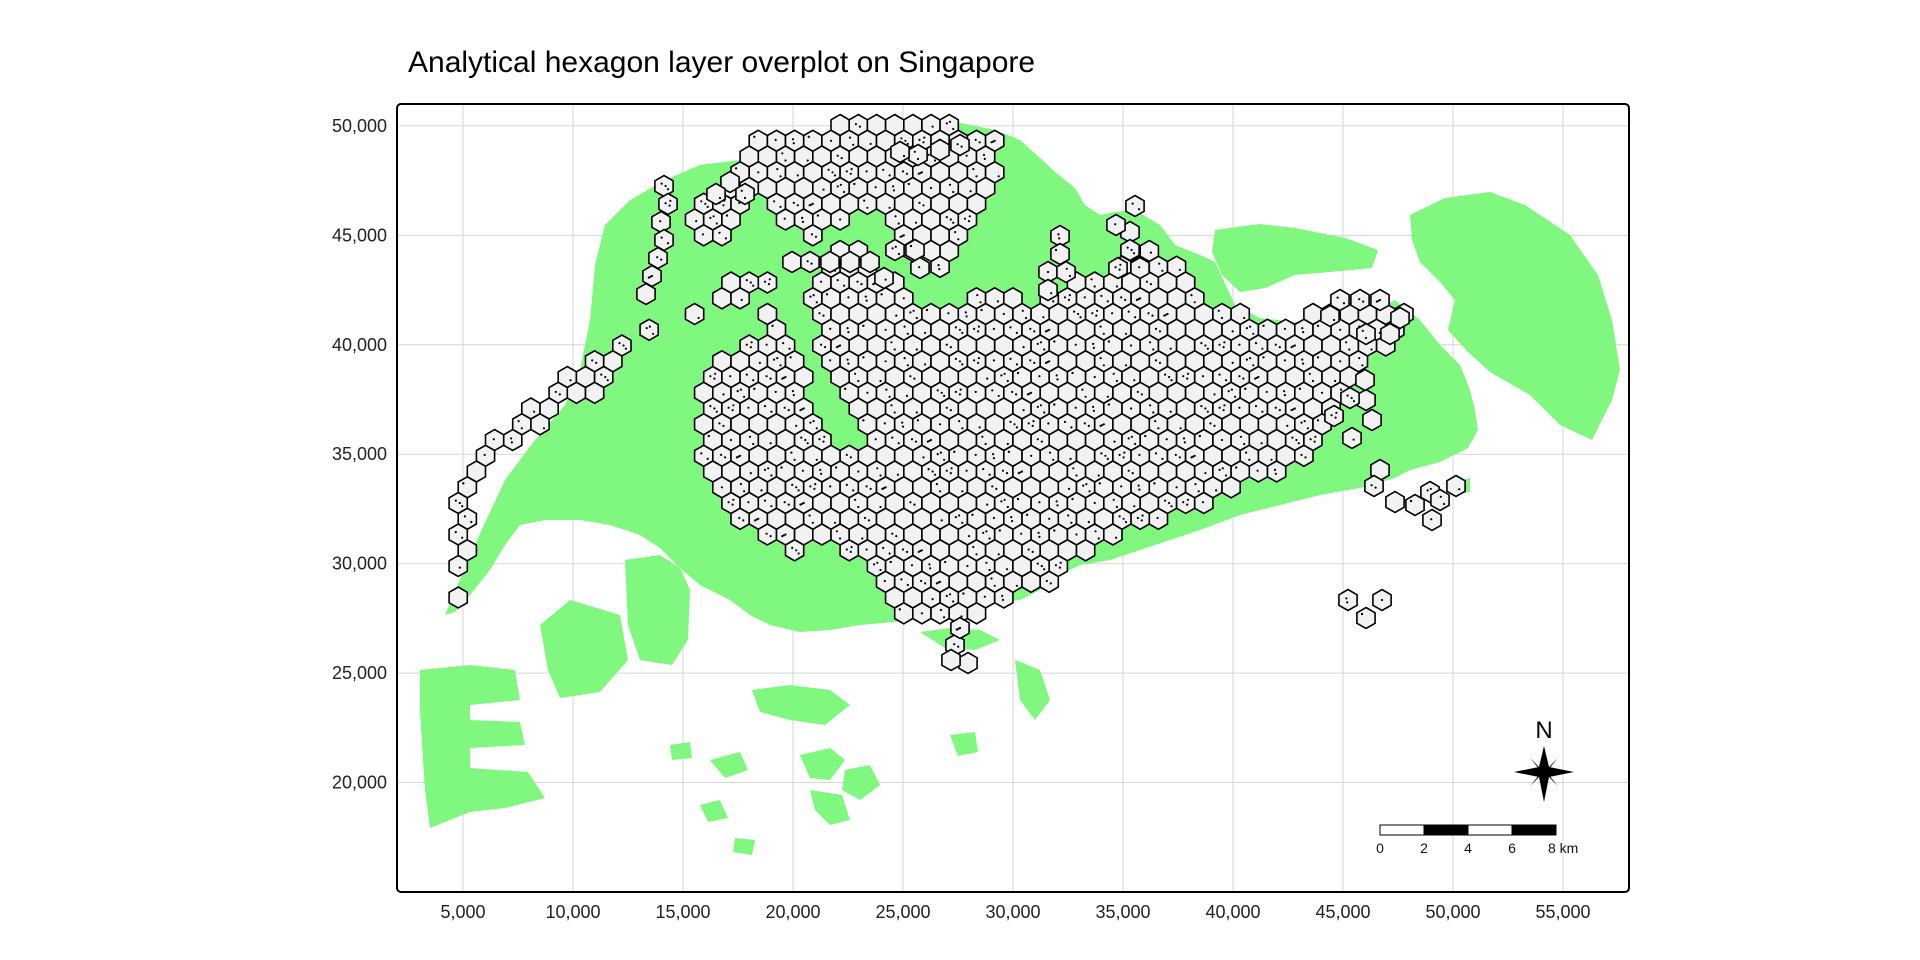  I want to click on x-tick-label: 50,000, so click(1452, 912).